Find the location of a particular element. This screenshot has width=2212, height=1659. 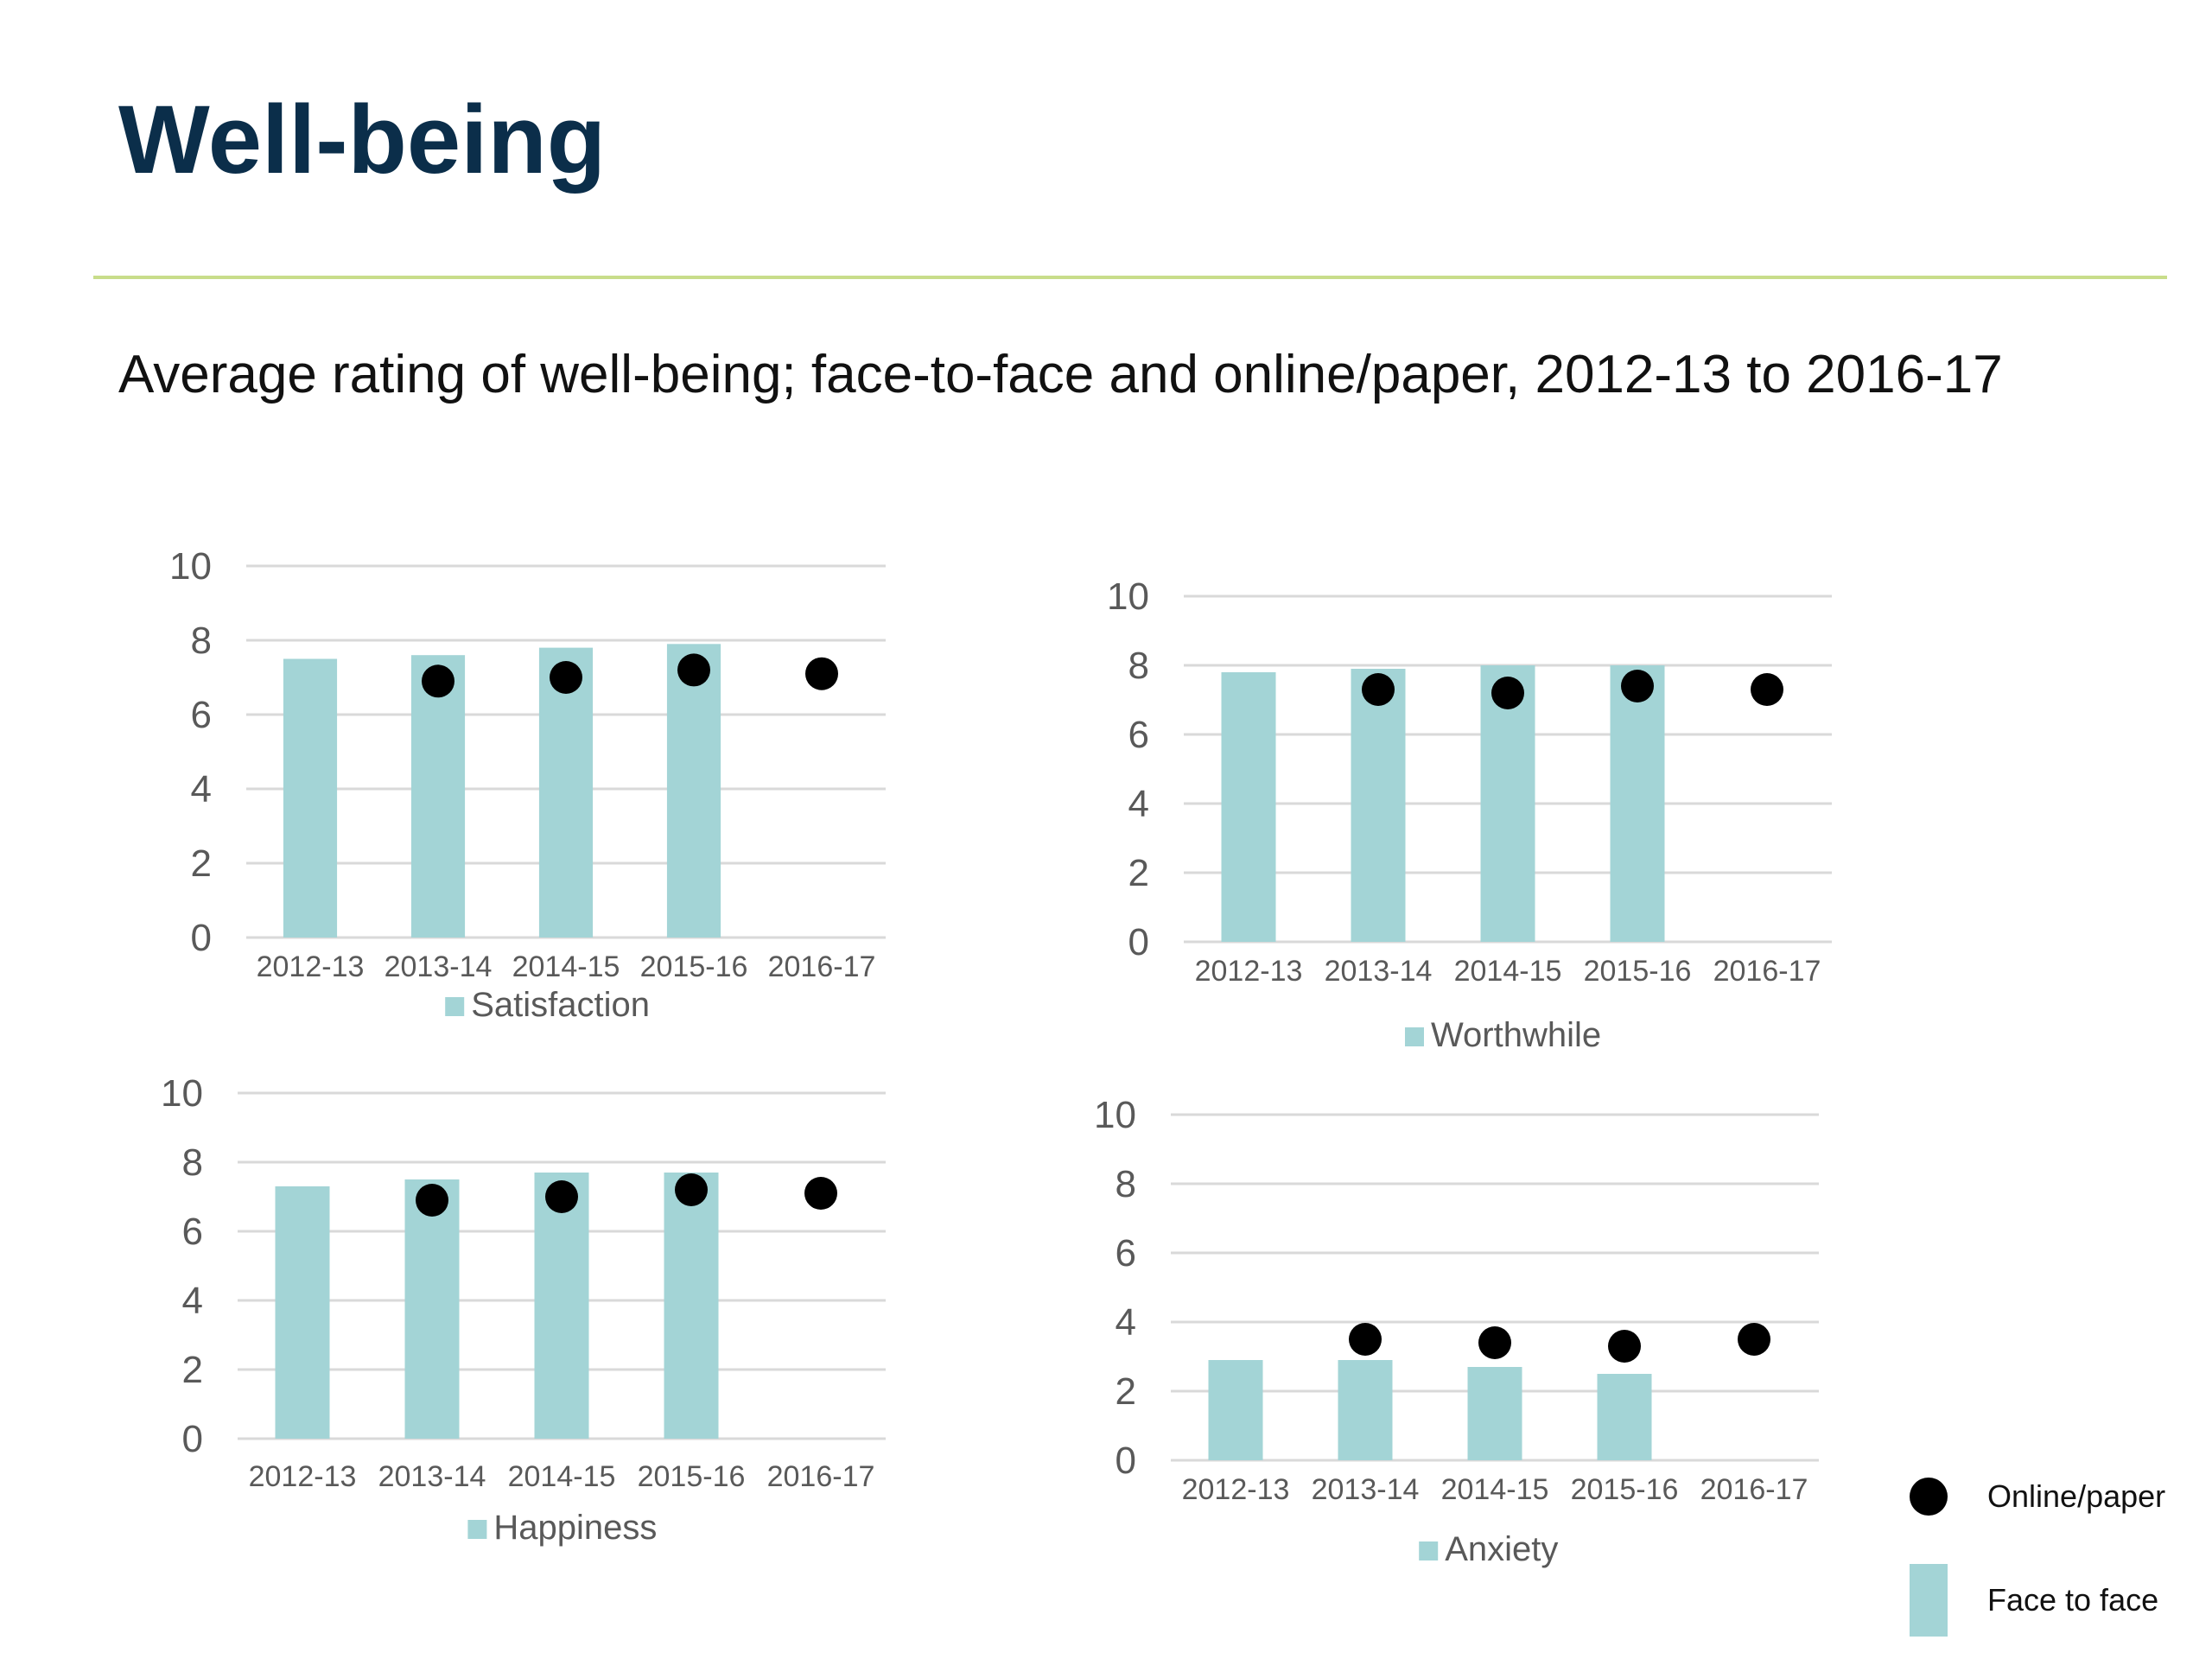

legend-label: Anxiety is located at coordinates (1501, 1549).